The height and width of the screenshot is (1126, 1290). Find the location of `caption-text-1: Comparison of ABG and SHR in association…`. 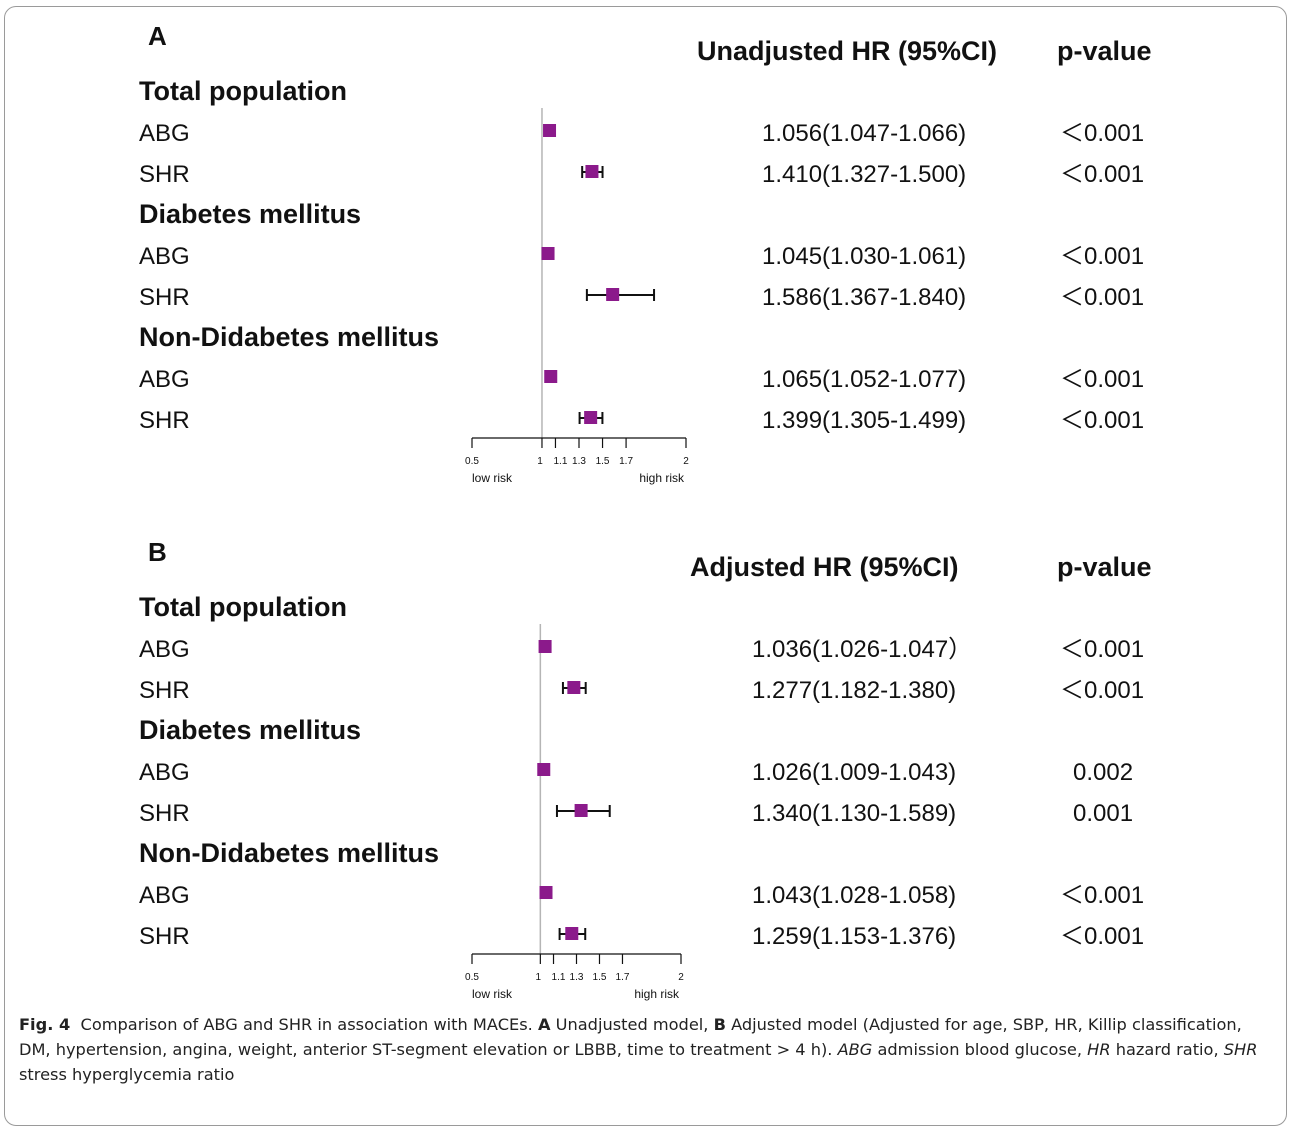

caption-text-1: Comparison of ABG and SHR in association… is located at coordinates (306, 1024).